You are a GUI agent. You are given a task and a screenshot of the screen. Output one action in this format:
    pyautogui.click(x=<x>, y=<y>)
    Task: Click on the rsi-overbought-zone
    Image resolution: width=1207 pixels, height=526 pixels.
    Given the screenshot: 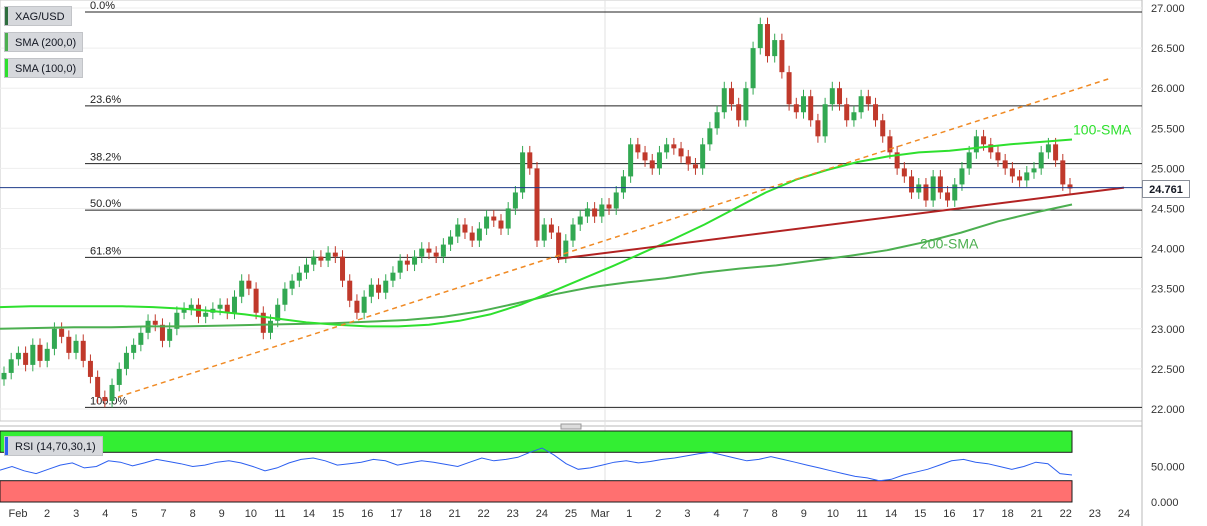 What is the action you would take?
    pyautogui.click(x=536, y=441)
    